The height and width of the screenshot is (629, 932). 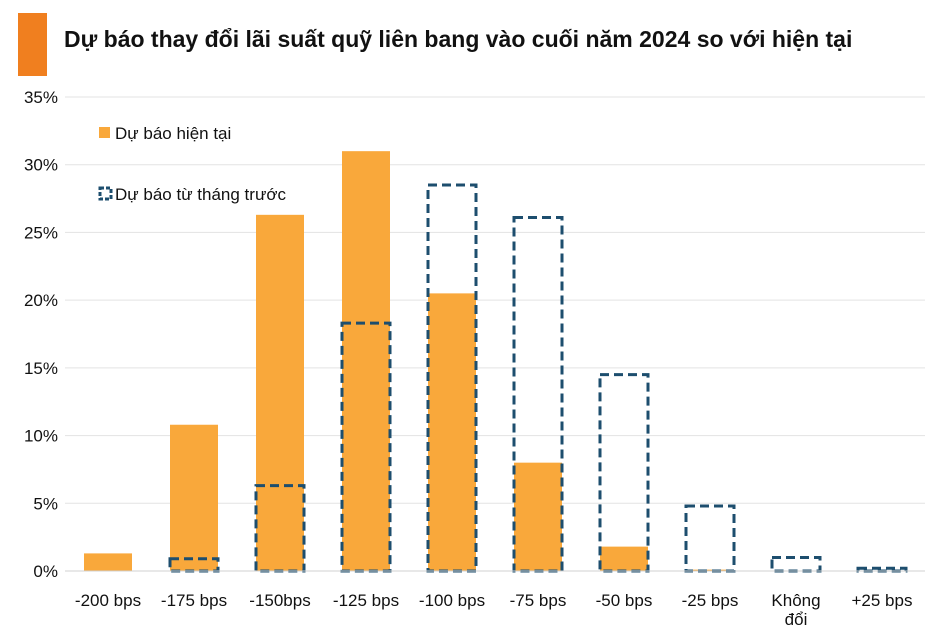 What do you see at coordinates (32, 44) in the screenshot?
I see `title-accent-bar` at bounding box center [32, 44].